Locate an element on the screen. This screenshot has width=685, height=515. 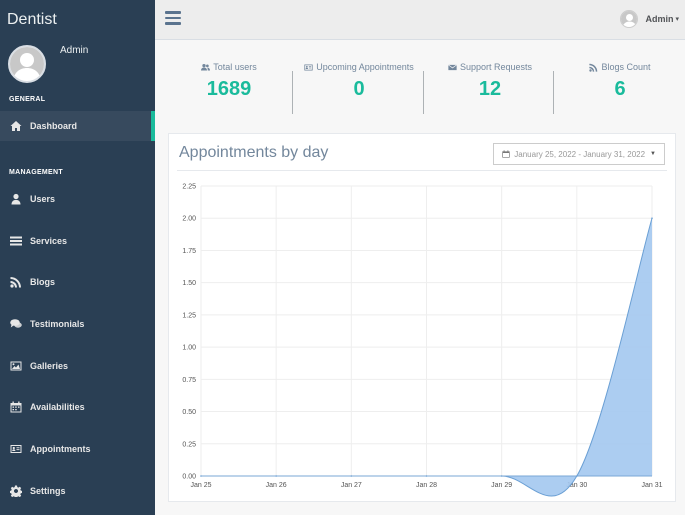
user-menu-dropdown: Admin ▾ is located at coordinates (649, 19).